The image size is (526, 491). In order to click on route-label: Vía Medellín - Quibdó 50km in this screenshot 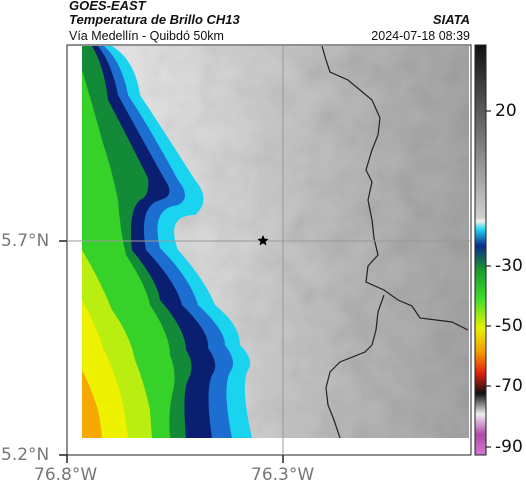, I will do `click(146, 36)`.